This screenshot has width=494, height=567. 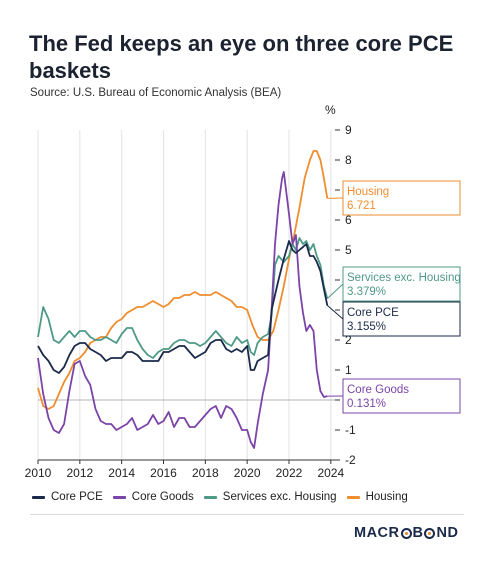 What do you see at coordinates (377, 533) in the screenshot?
I see `logo-text: MACR` at bounding box center [377, 533].